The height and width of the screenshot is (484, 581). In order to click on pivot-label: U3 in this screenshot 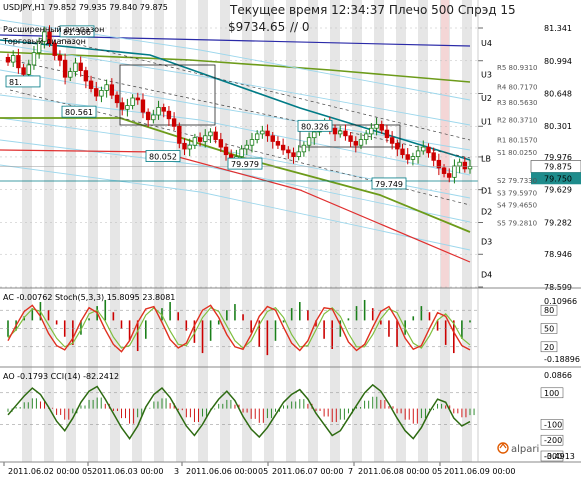, I will do `click(486, 74)`.